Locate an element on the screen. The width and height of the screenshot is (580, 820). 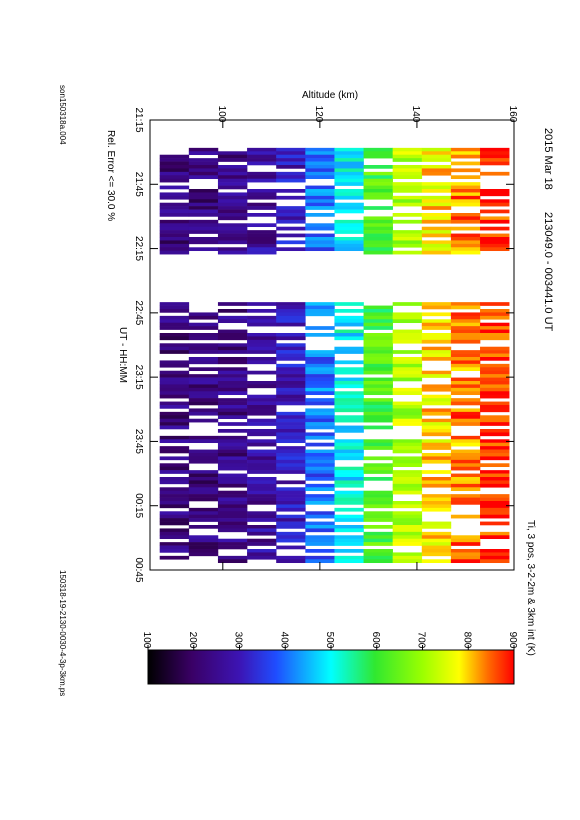
time-range-title: 213049.0 - 003441.0 UT is located at coordinates (548, 272).